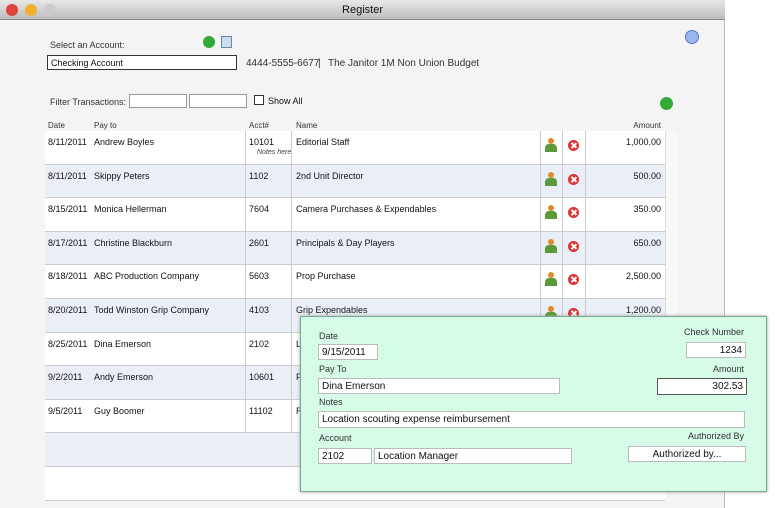 The image size is (775, 508). I want to click on edit-icon, so click(226, 42).